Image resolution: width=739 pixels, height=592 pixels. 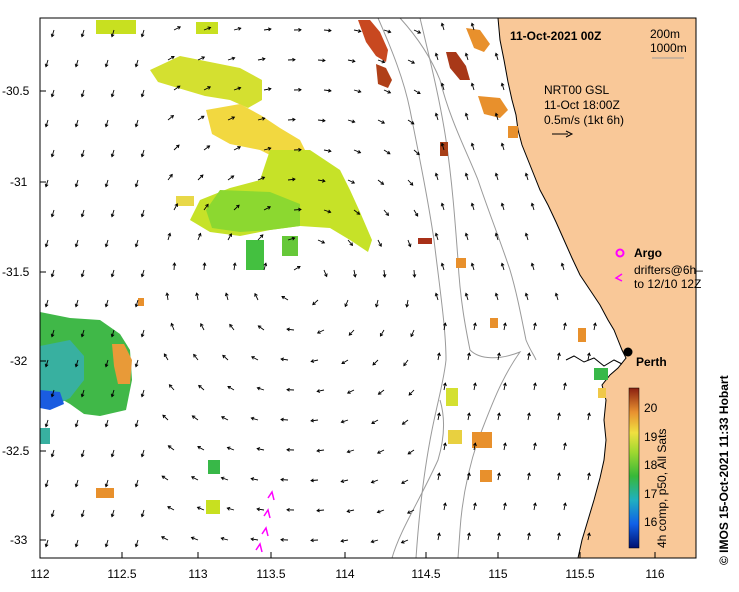 What do you see at coordinates (39, 574) in the screenshot?
I see `x-tick-label: 112` at bounding box center [39, 574].